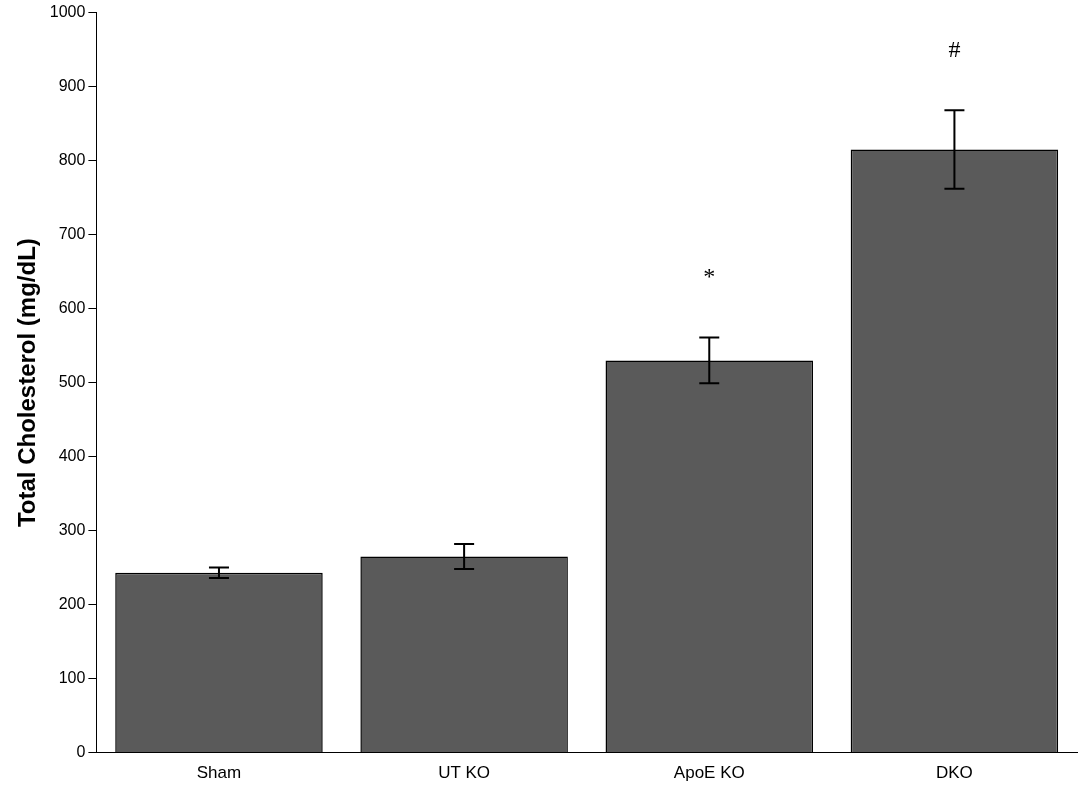 The width and height of the screenshot is (1087, 797). What do you see at coordinates (954, 48) in the screenshot?
I see `annotation: #` at bounding box center [954, 48].